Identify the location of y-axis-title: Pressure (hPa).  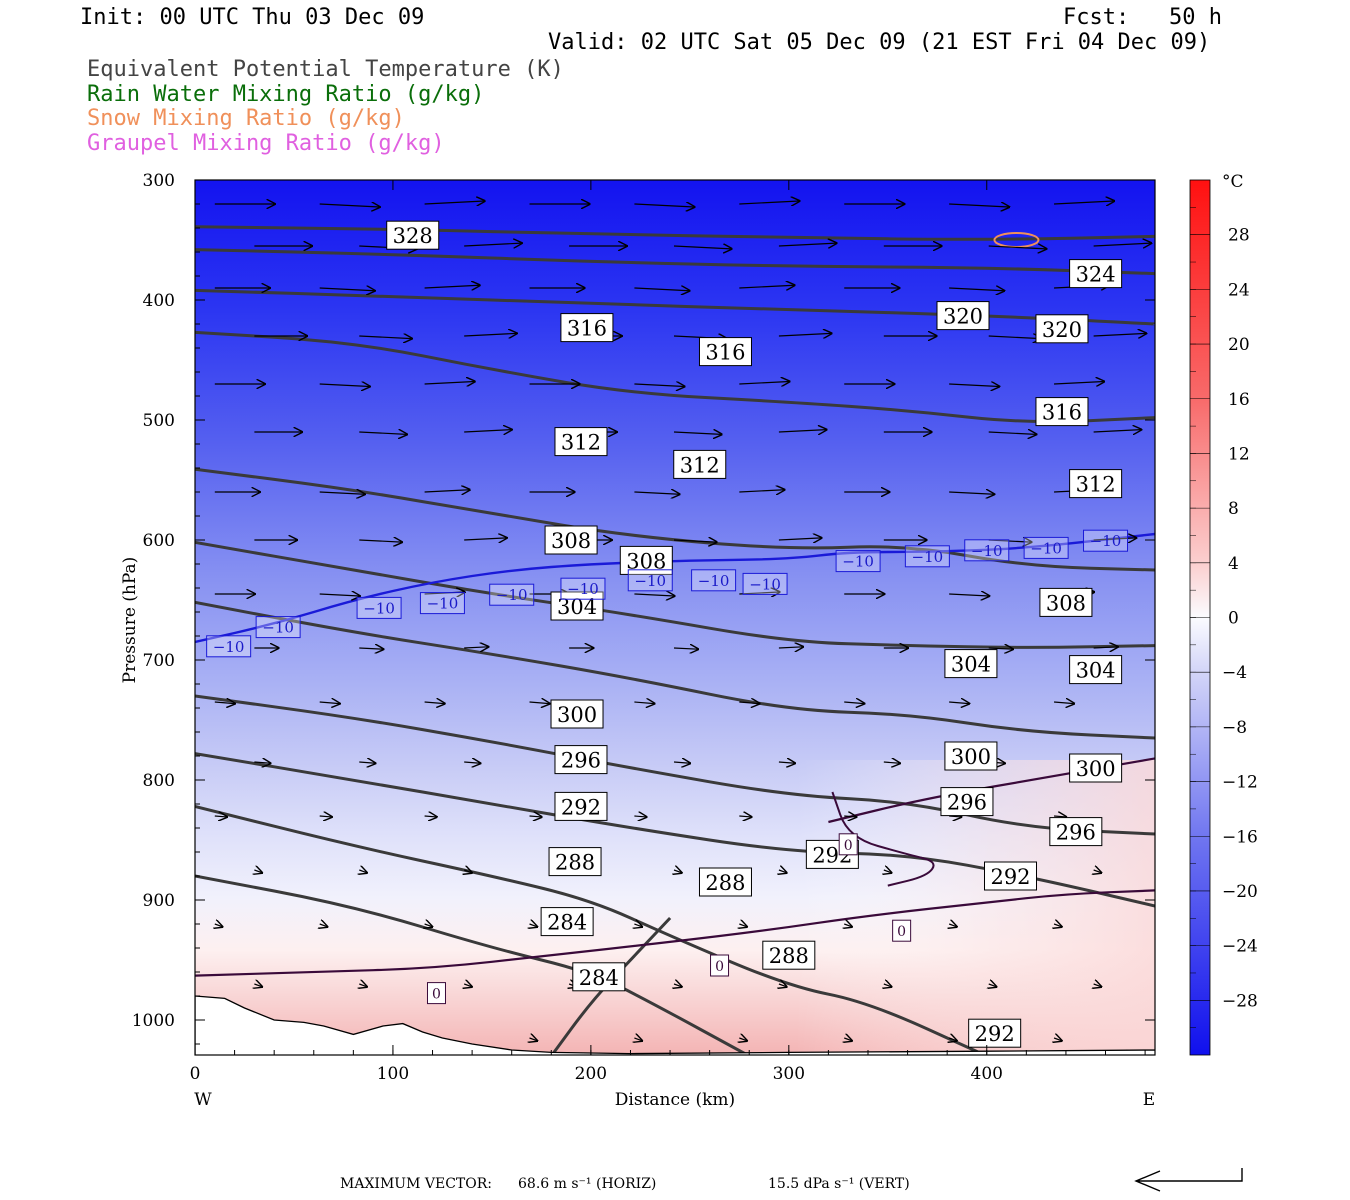
(130, 620).